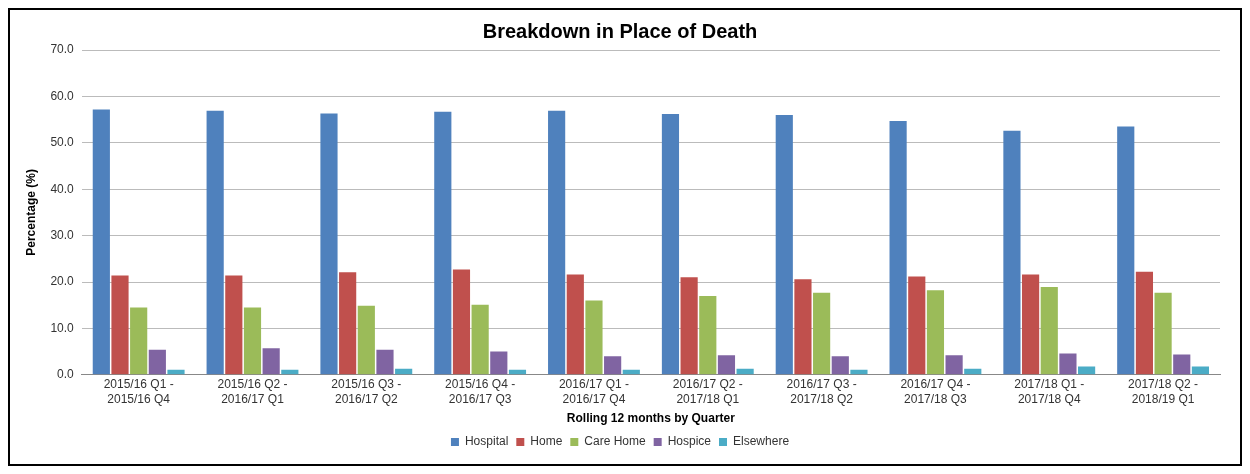  Describe the element at coordinates (593, 391) in the screenshot. I see `x-tick-label: 2016/17 Q1 - 2016/17 Q4` at that location.